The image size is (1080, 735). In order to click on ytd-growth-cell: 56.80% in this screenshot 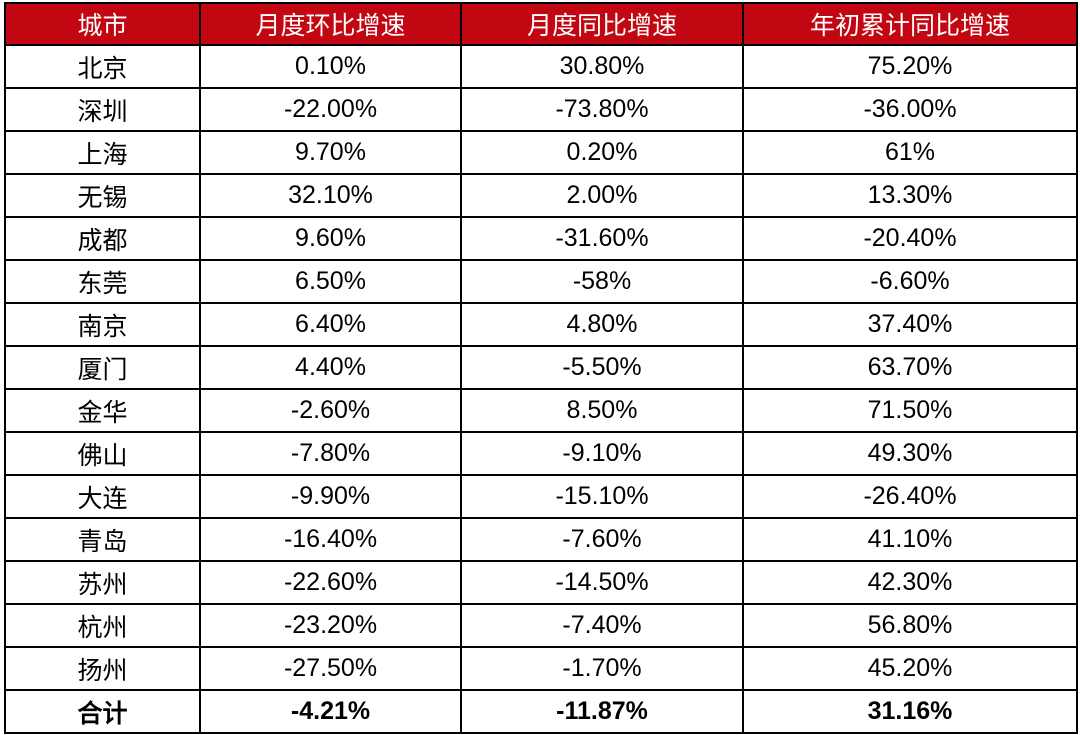, I will do `click(910, 625)`.